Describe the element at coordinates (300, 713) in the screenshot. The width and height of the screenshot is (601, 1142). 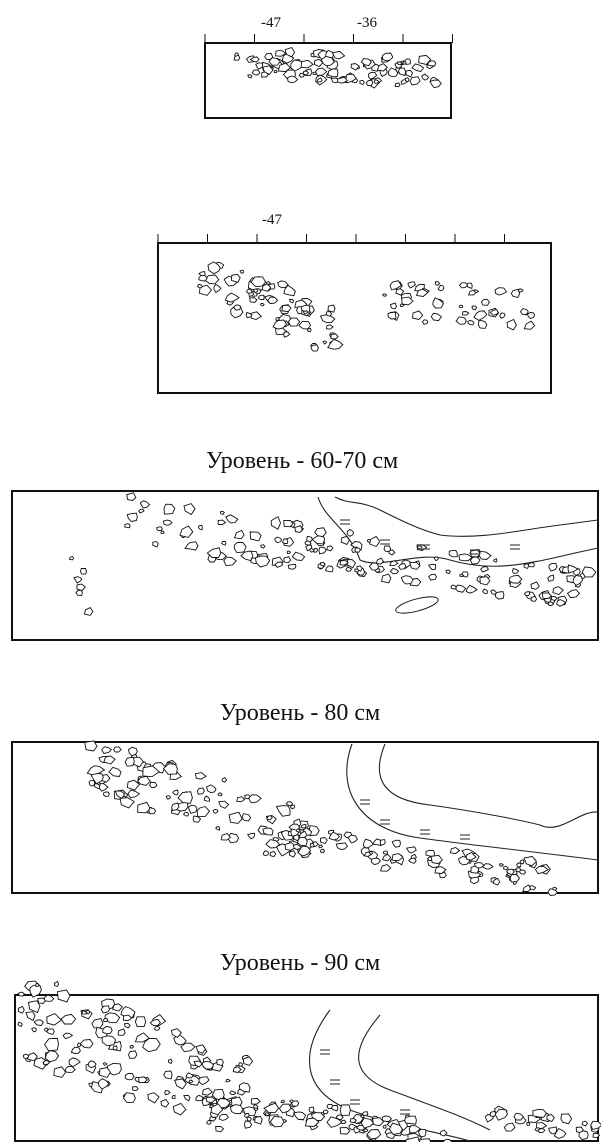
I see `level-title: Уровень - 80 см` at that location.